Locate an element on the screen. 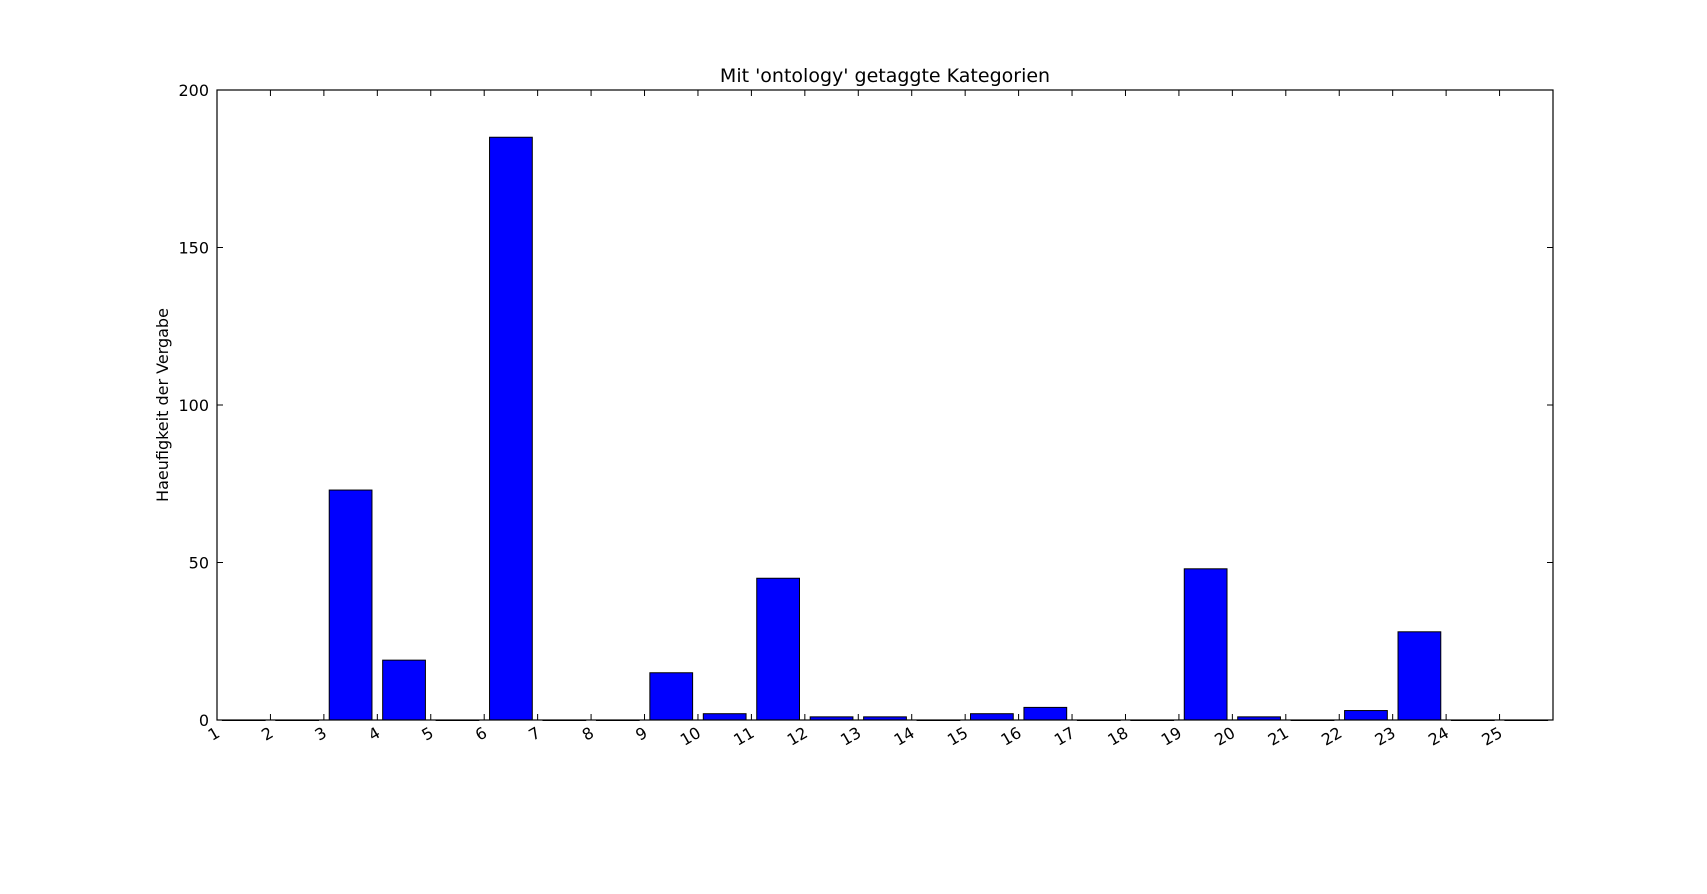 This screenshot has height=894, width=1707. x-tick-label: 7 is located at coordinates (534, 734).